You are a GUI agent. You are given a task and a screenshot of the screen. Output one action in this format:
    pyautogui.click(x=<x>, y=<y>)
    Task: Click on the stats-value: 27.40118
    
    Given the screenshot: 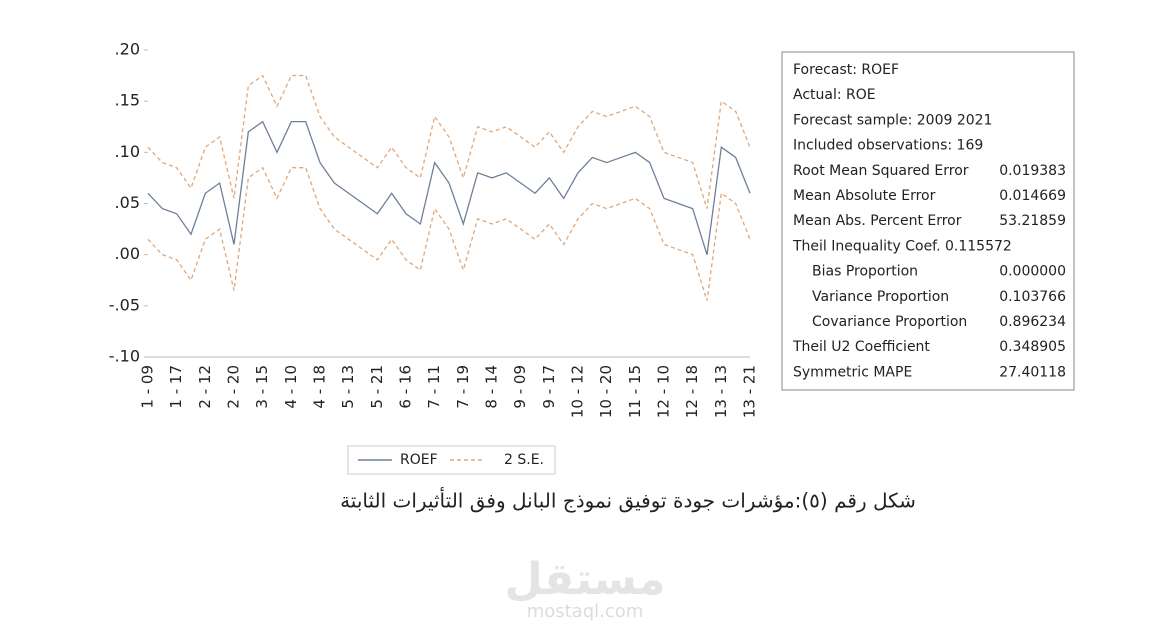 What is the action you would take?
    pyautogui.click(x=1032, y=372)
    